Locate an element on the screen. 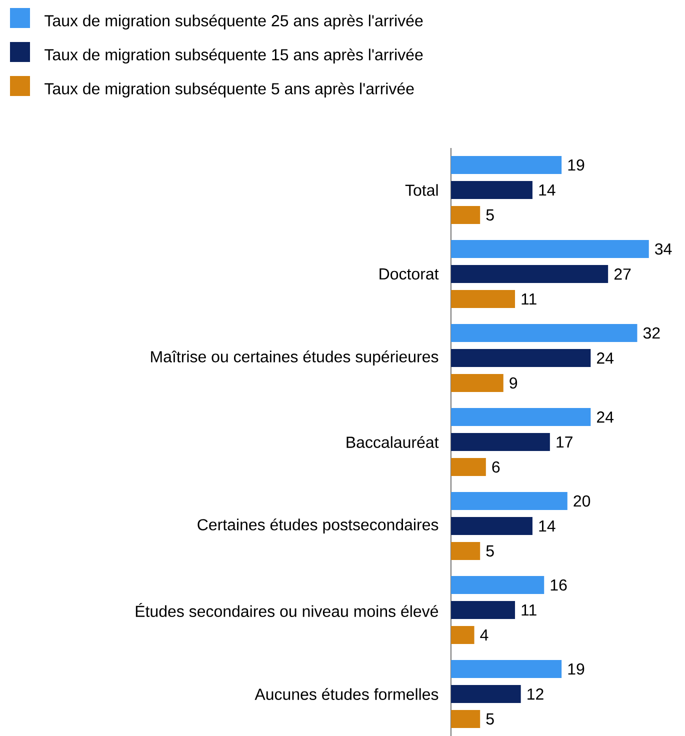  data-label: 17 is located at coordinates (564, 442).